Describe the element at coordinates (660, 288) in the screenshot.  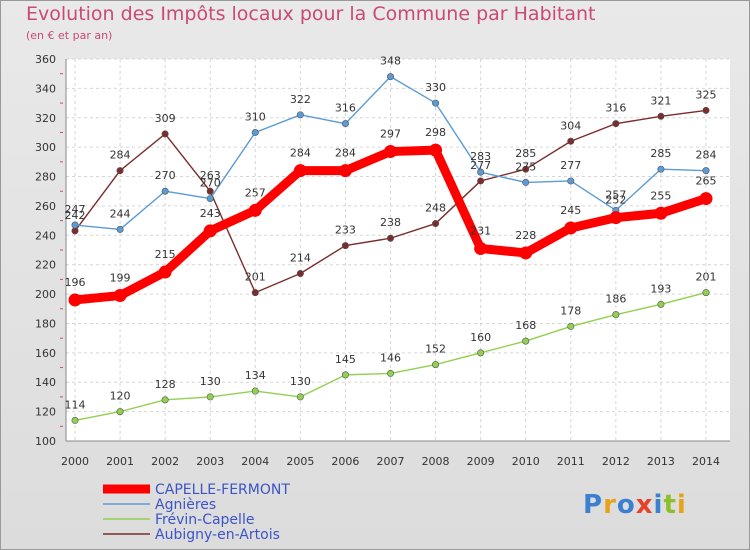
I see `data-label-fr-vin-capelle: 193` at that location.